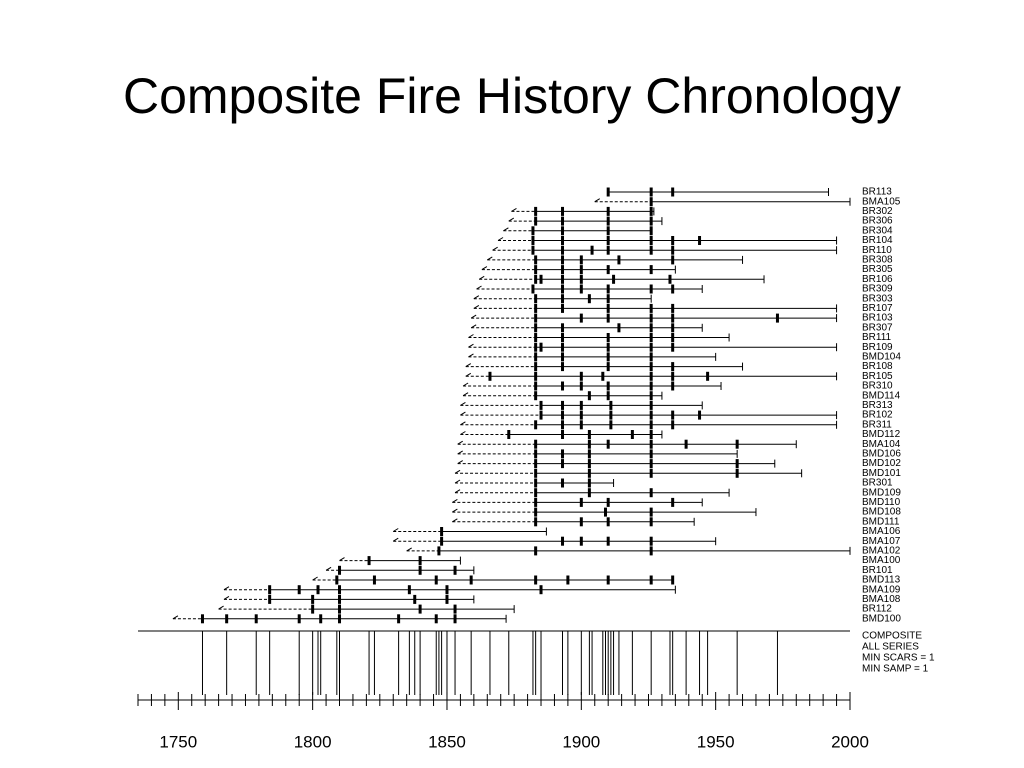 Image resolution: width=1024 pixels, height=768 pixels. I want to click on series-label: BMD112, so click(881, 434).